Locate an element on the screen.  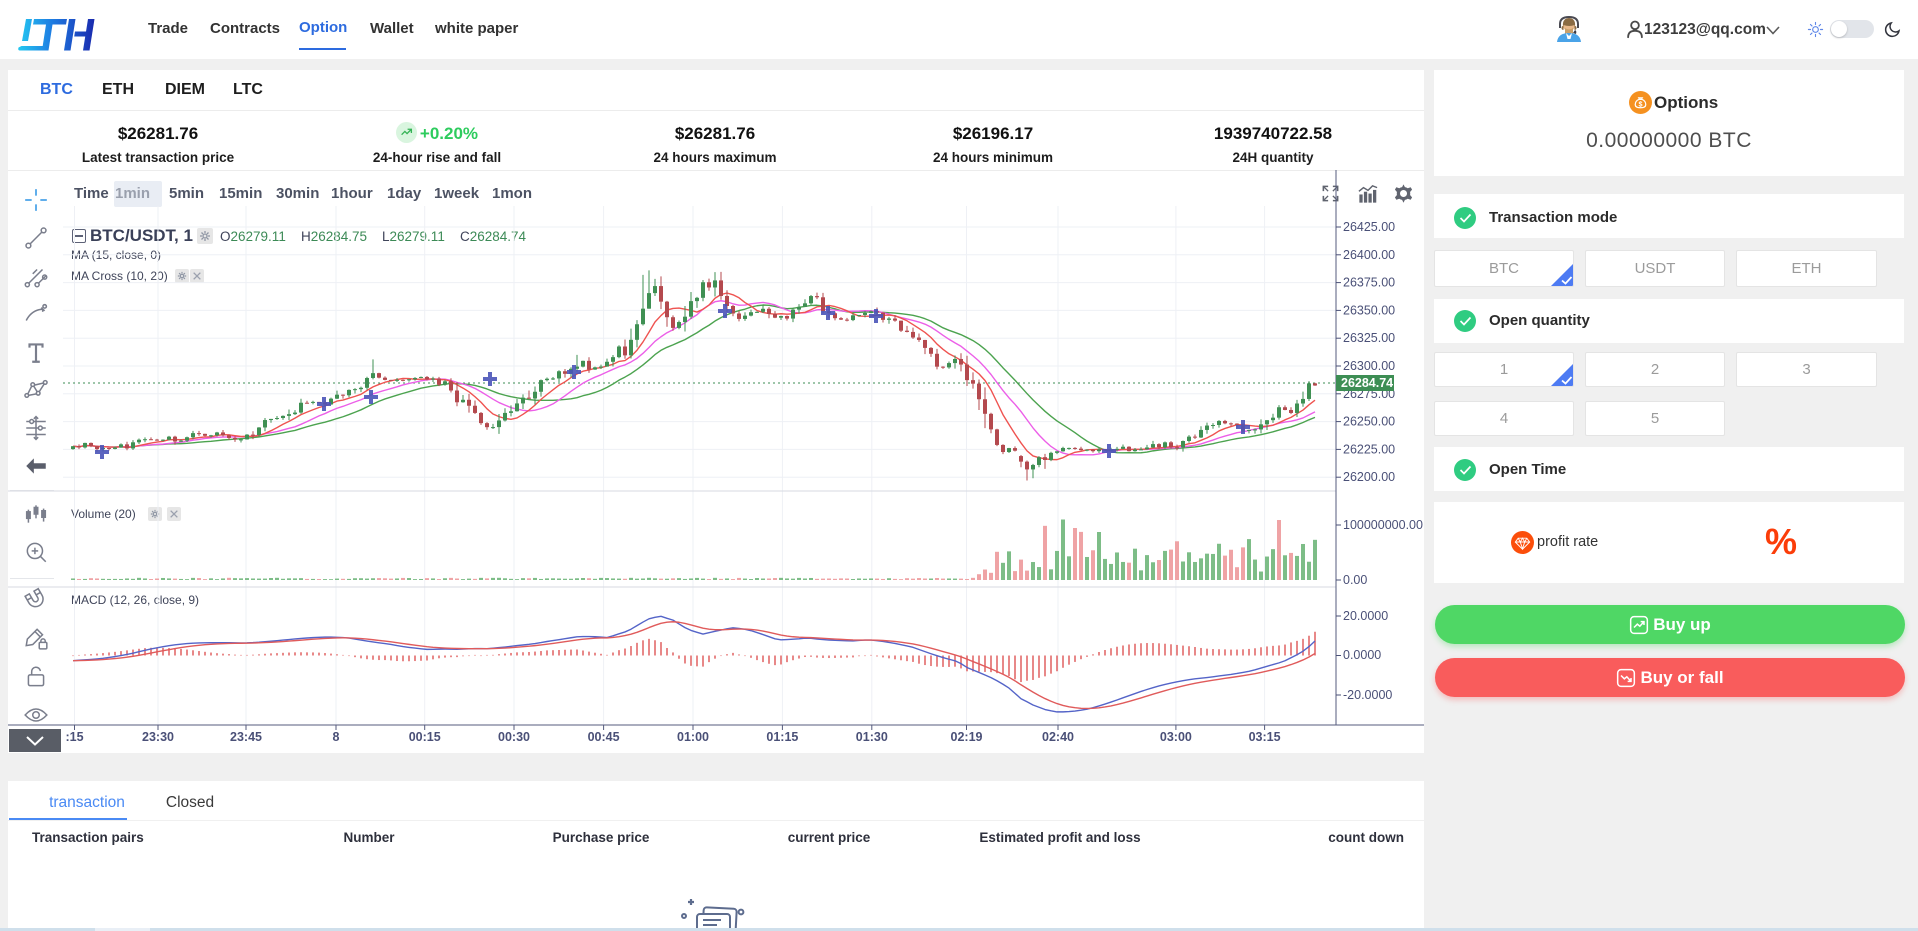
svg-text: :15 is located at coordinates (74, 737).